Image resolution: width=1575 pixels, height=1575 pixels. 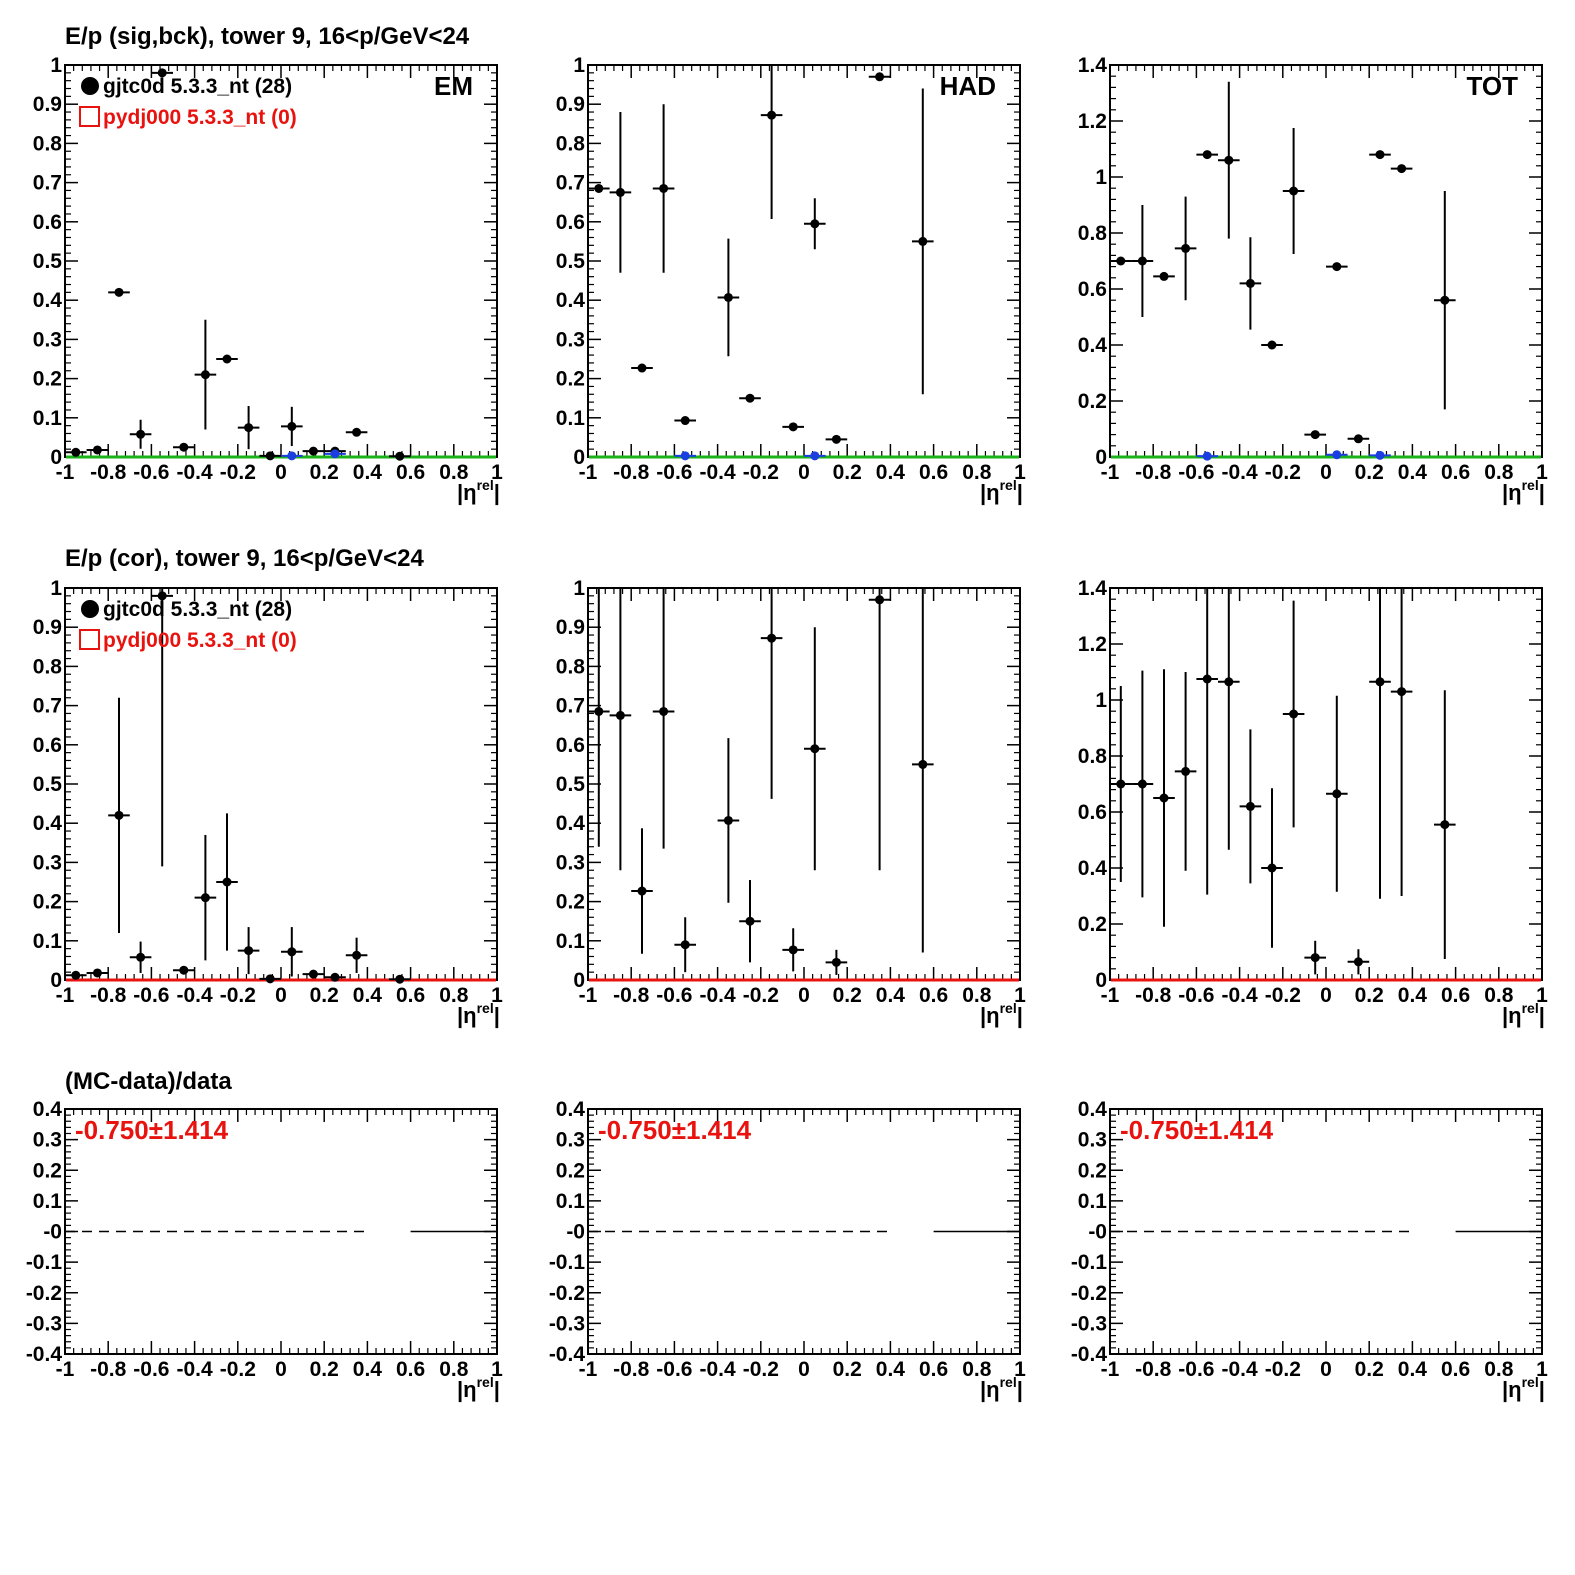 What do you see at coordinates (467, 492) in the screenshot?
I see `x-axis-title-main: |η` at bounding box center [467, 492].